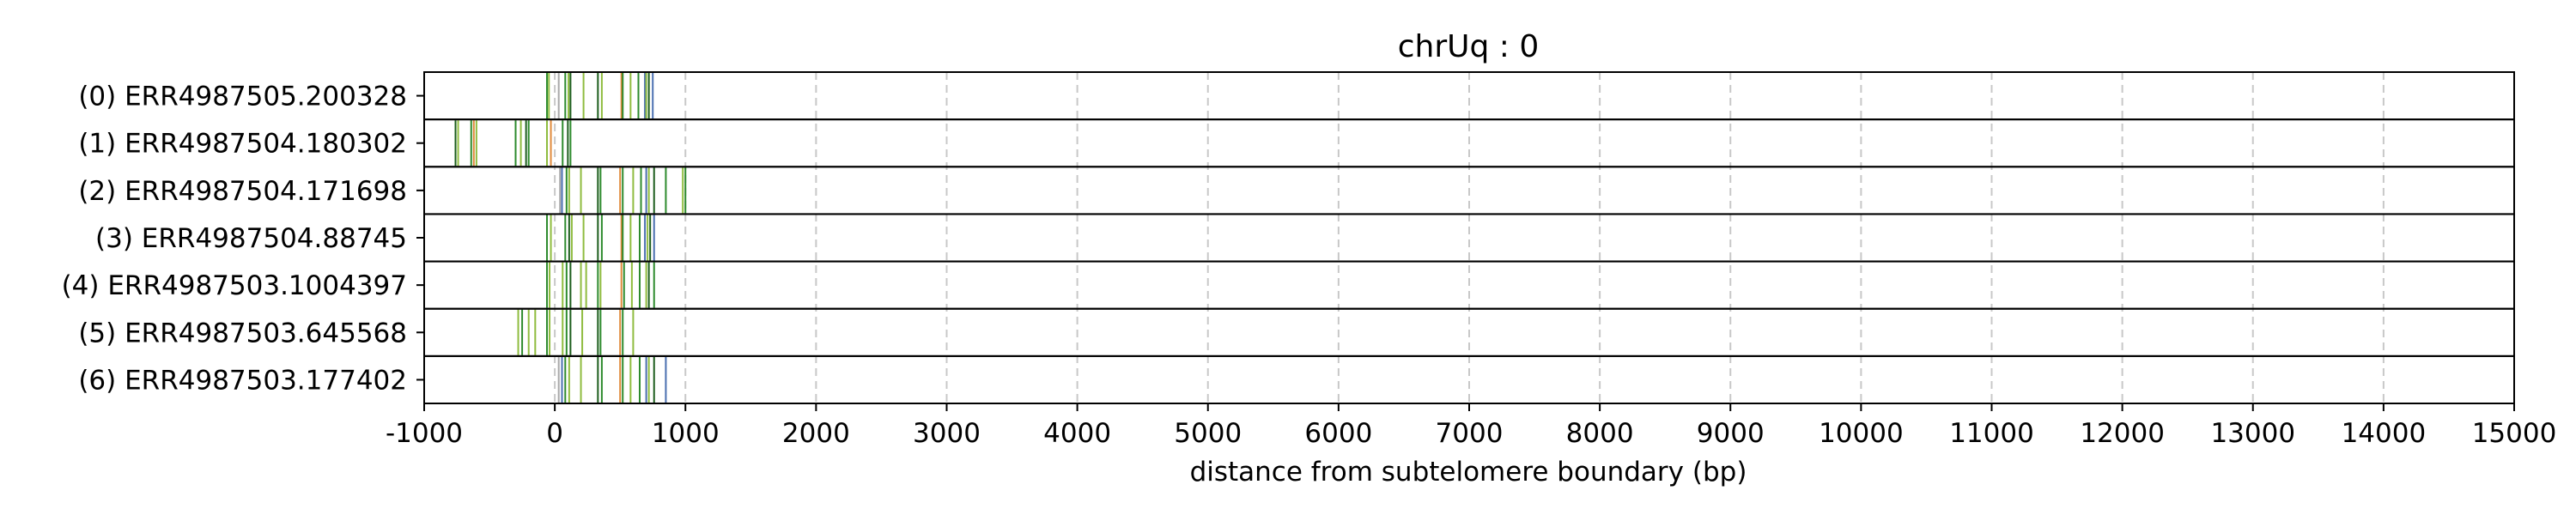 The image size is (2576, 515). I want to click on x-tick-label-9: 8000, so click(1600, 433).